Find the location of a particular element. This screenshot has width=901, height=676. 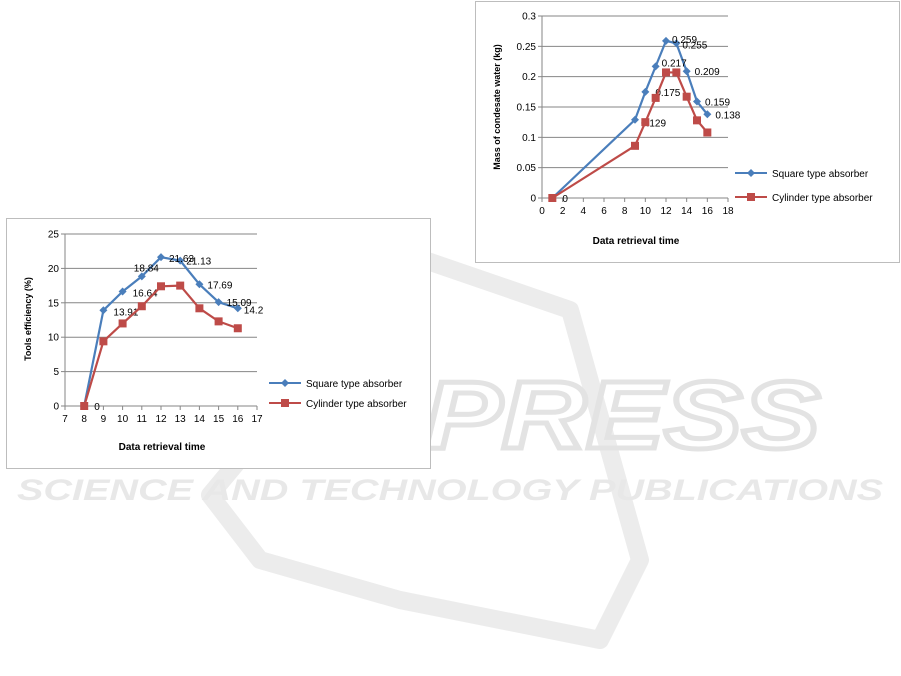

y-tick-label: 0.2 is located at coordinates (529, 77).